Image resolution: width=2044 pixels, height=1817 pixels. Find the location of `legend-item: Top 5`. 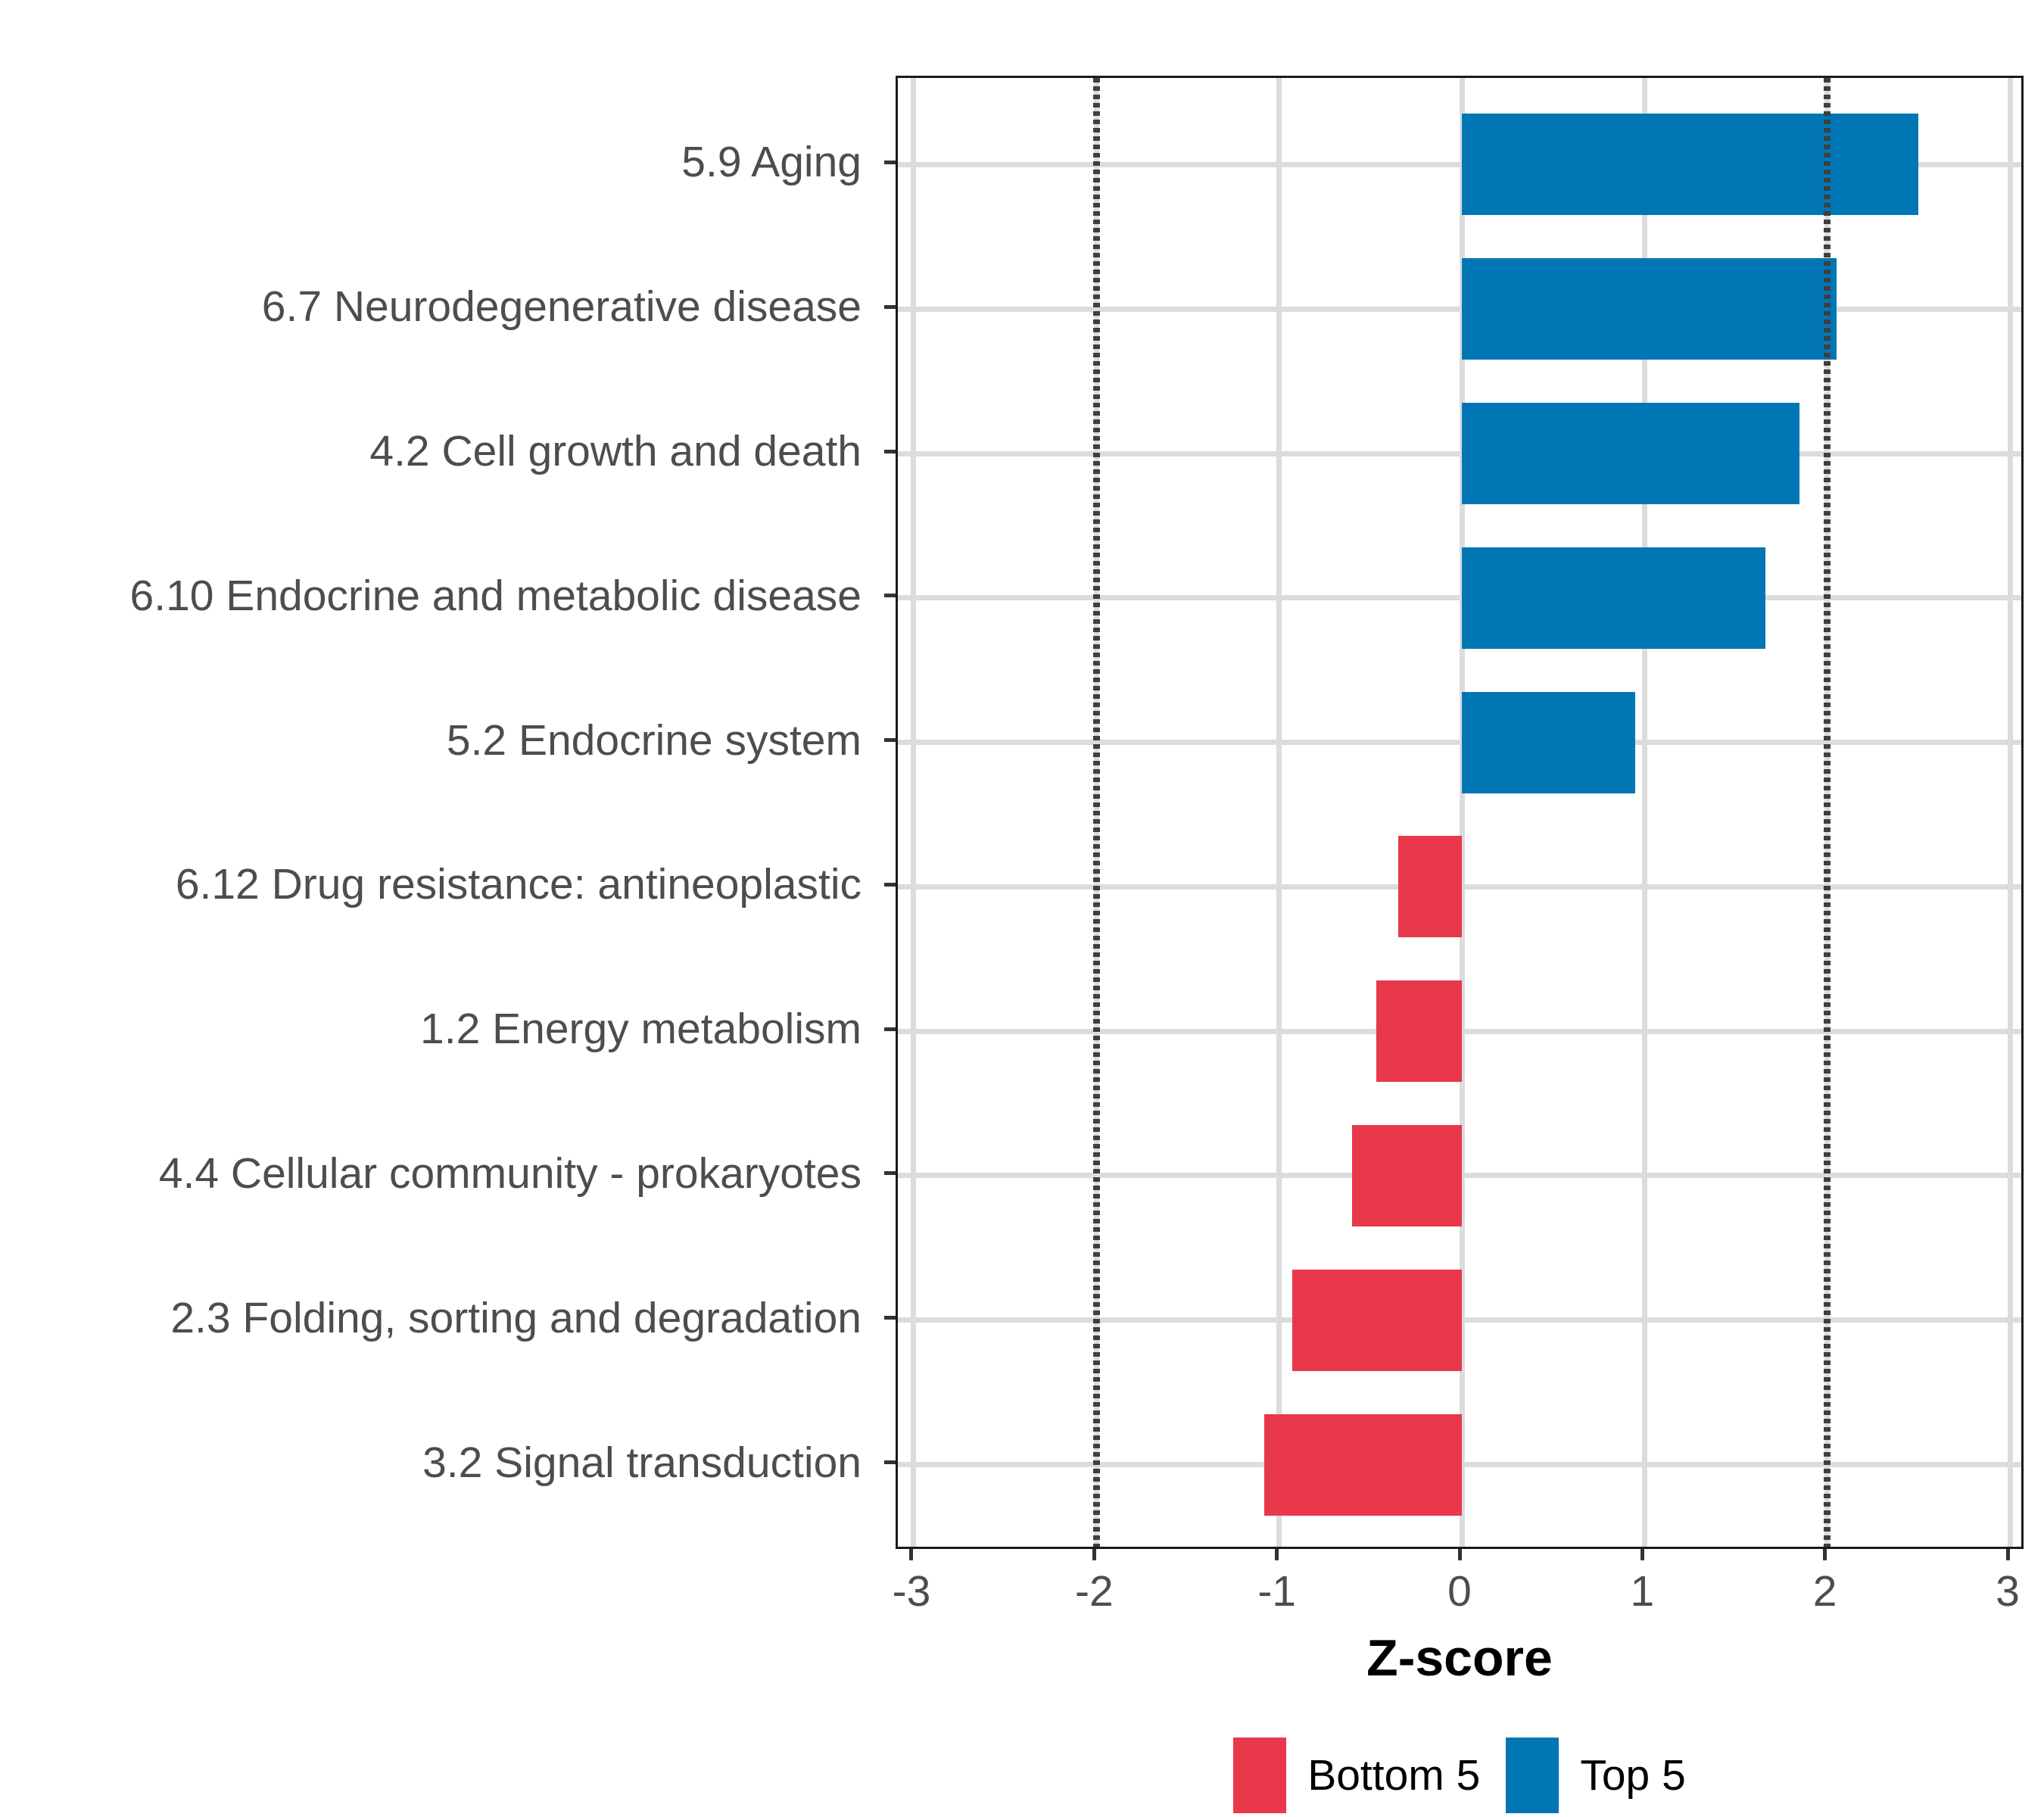

legend-item: Top 5 is located at coordinates (1596, 1775).